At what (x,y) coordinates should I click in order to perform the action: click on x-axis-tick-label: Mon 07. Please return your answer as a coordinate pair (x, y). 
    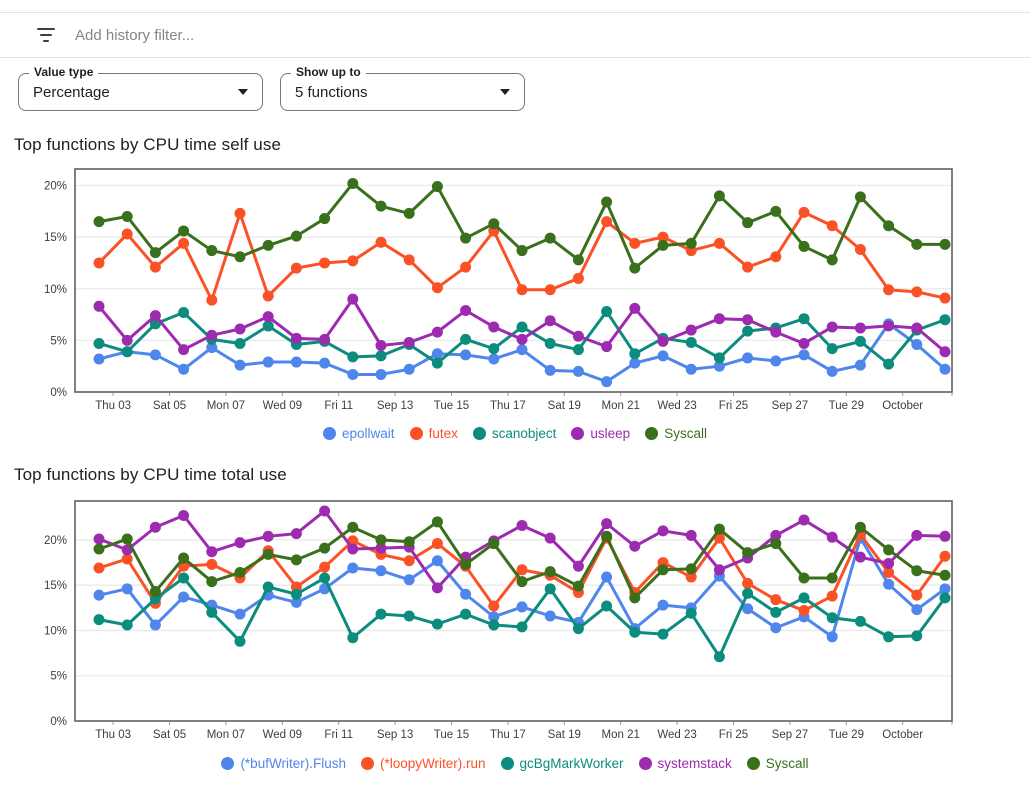
    Looking at the image, I should click on (226, 406).